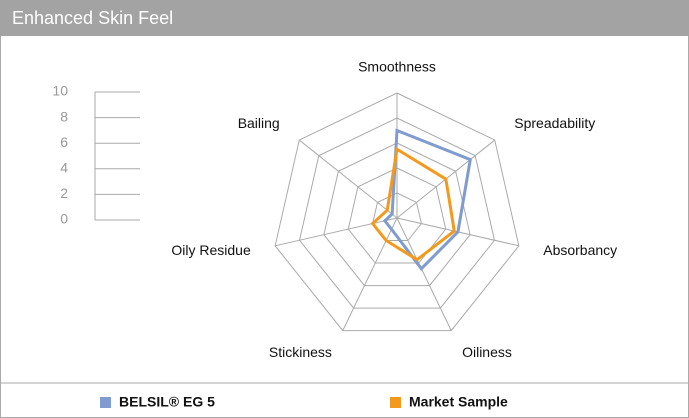 The width and height of the screenshot is (689, 418). I want to click on y-tick-label: 0, so click(64, 219).